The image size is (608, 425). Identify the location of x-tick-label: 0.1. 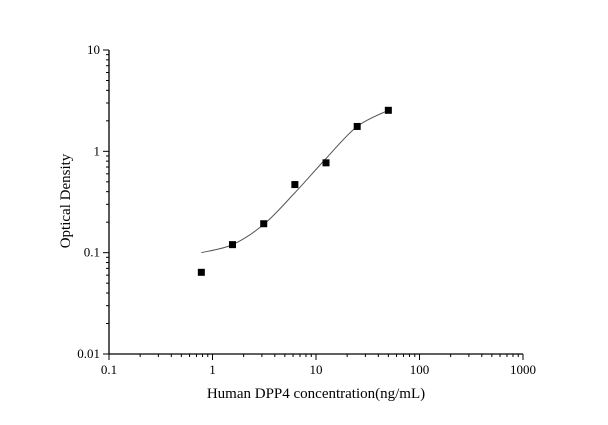
(109, 369).